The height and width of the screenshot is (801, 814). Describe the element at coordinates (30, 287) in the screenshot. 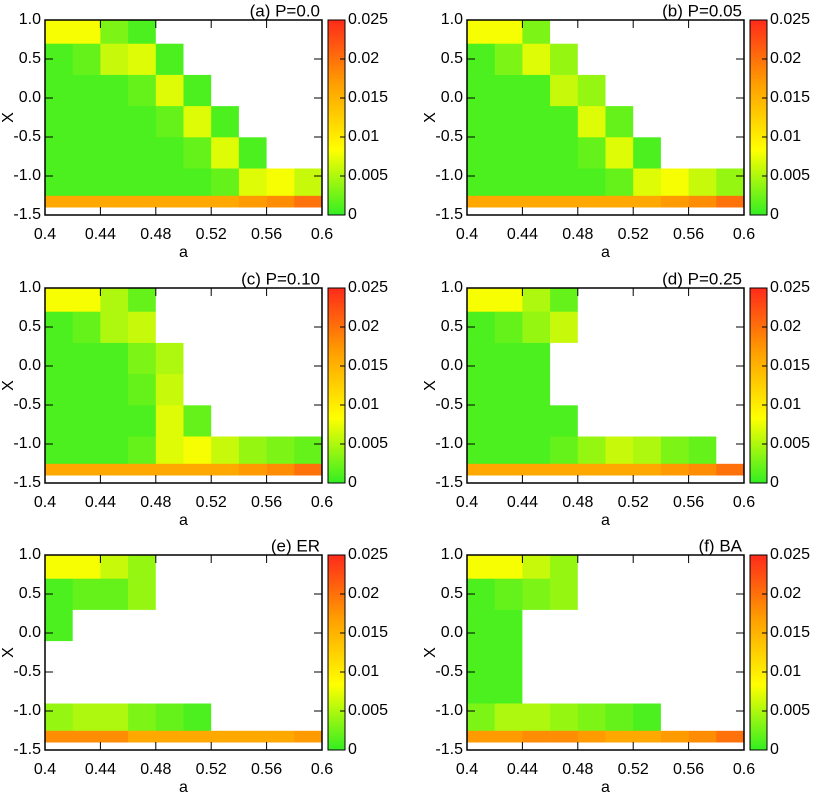

I see `y-tick-label: 1.0` at that location.